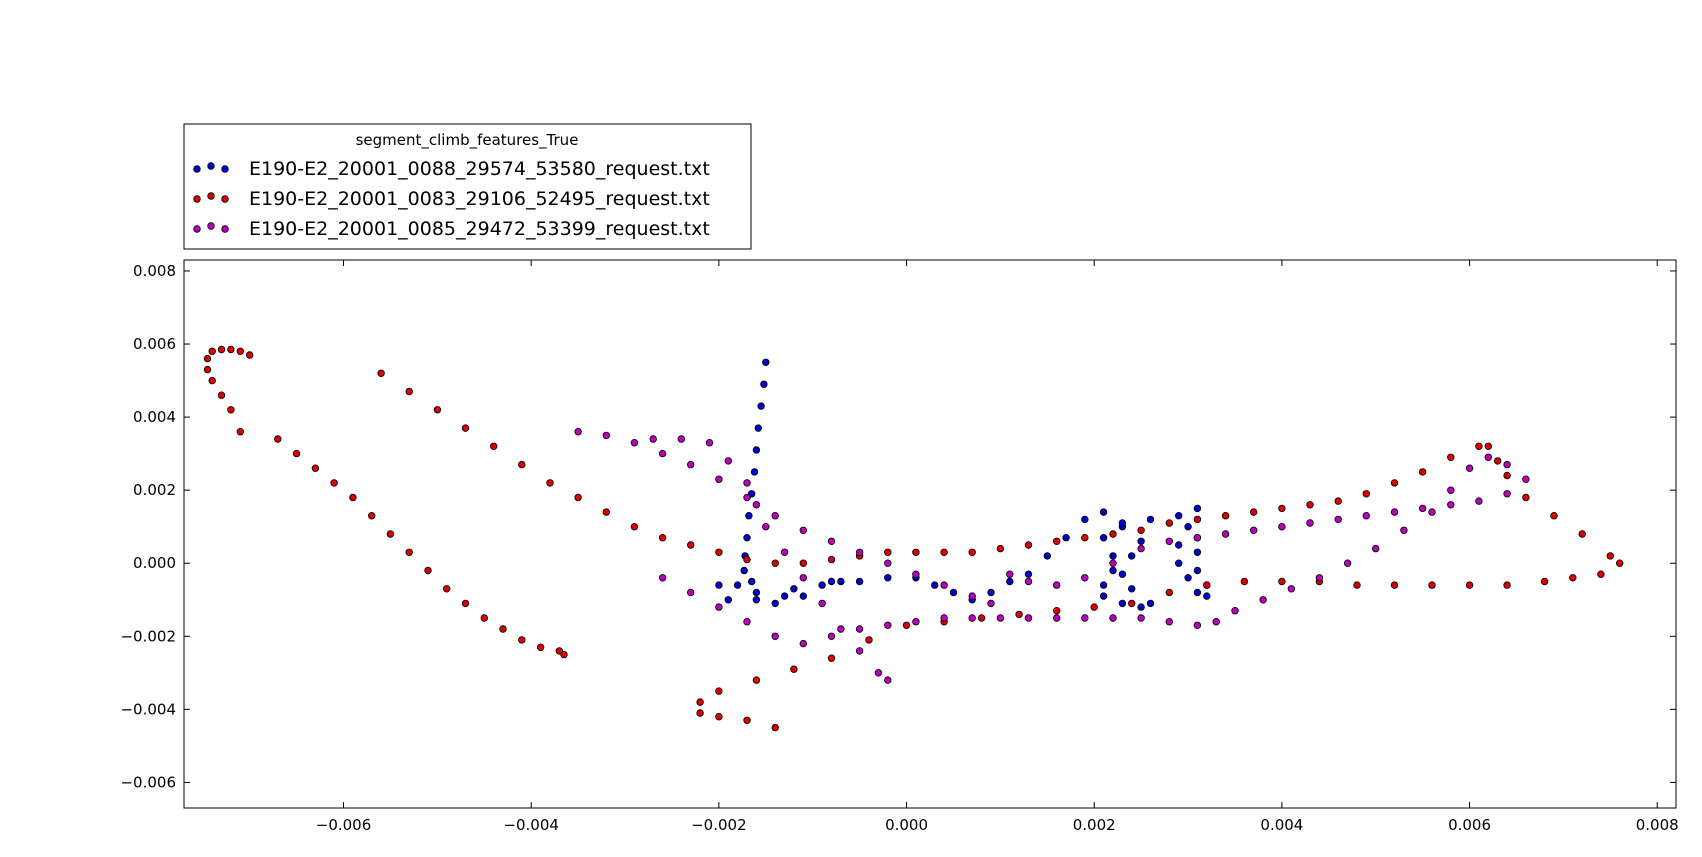  What do you see at coordinates (344, 825) in the screenshot?
I see `x-tick-label-1: −0.006` at bounding box center [344, 825].